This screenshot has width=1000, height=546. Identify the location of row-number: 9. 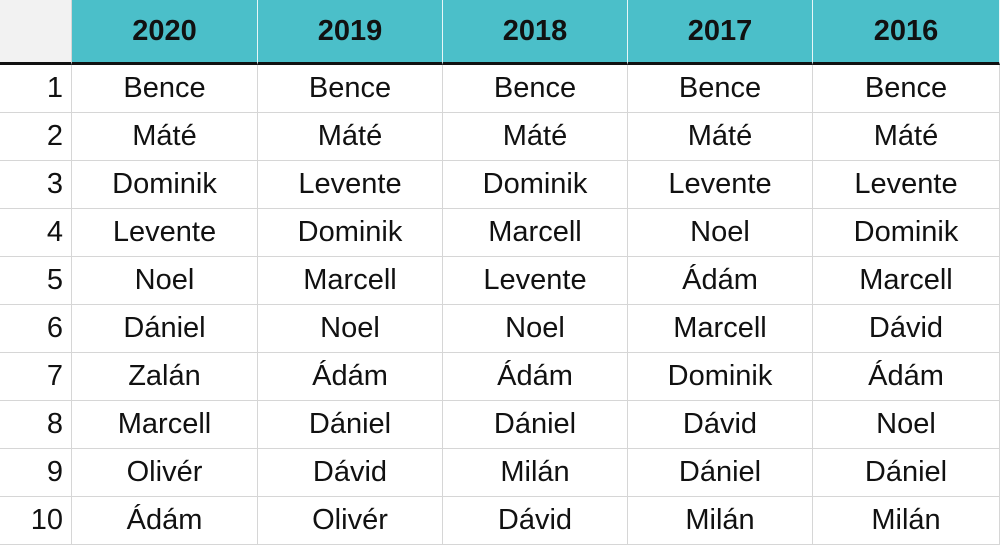
(36, 473).